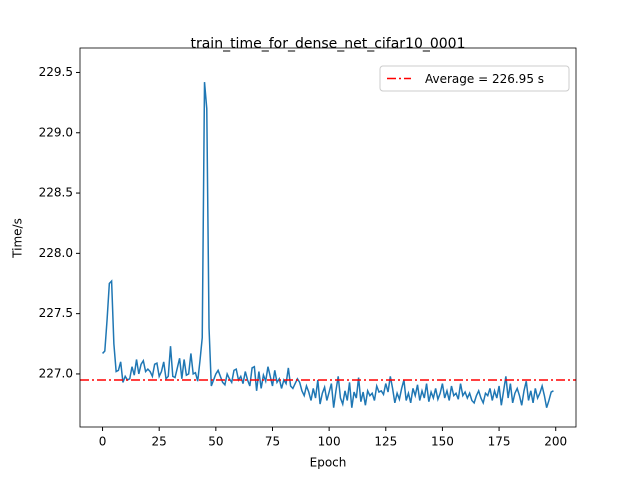 The image size is (640, 480). What do you see at coordinates (56, 72) in the screenshot?
I see `y-tick-label: 229.5` at bounding box center [56, 72].